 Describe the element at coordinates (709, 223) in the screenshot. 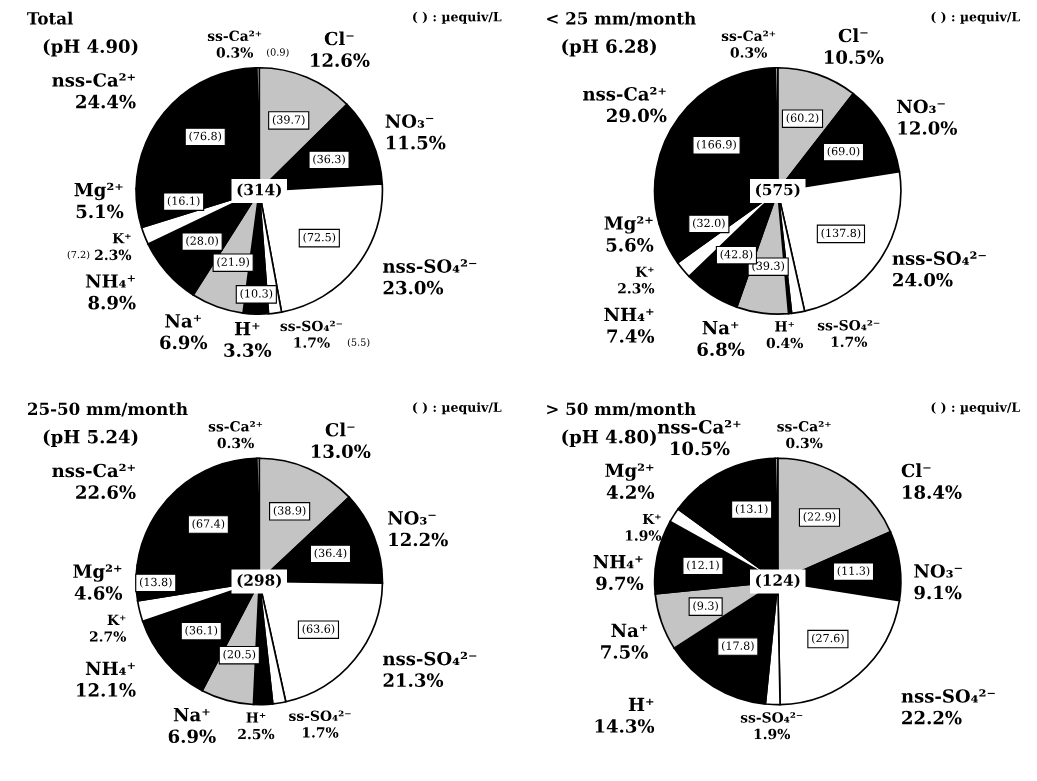

I see `text: (32.0)` at that location.